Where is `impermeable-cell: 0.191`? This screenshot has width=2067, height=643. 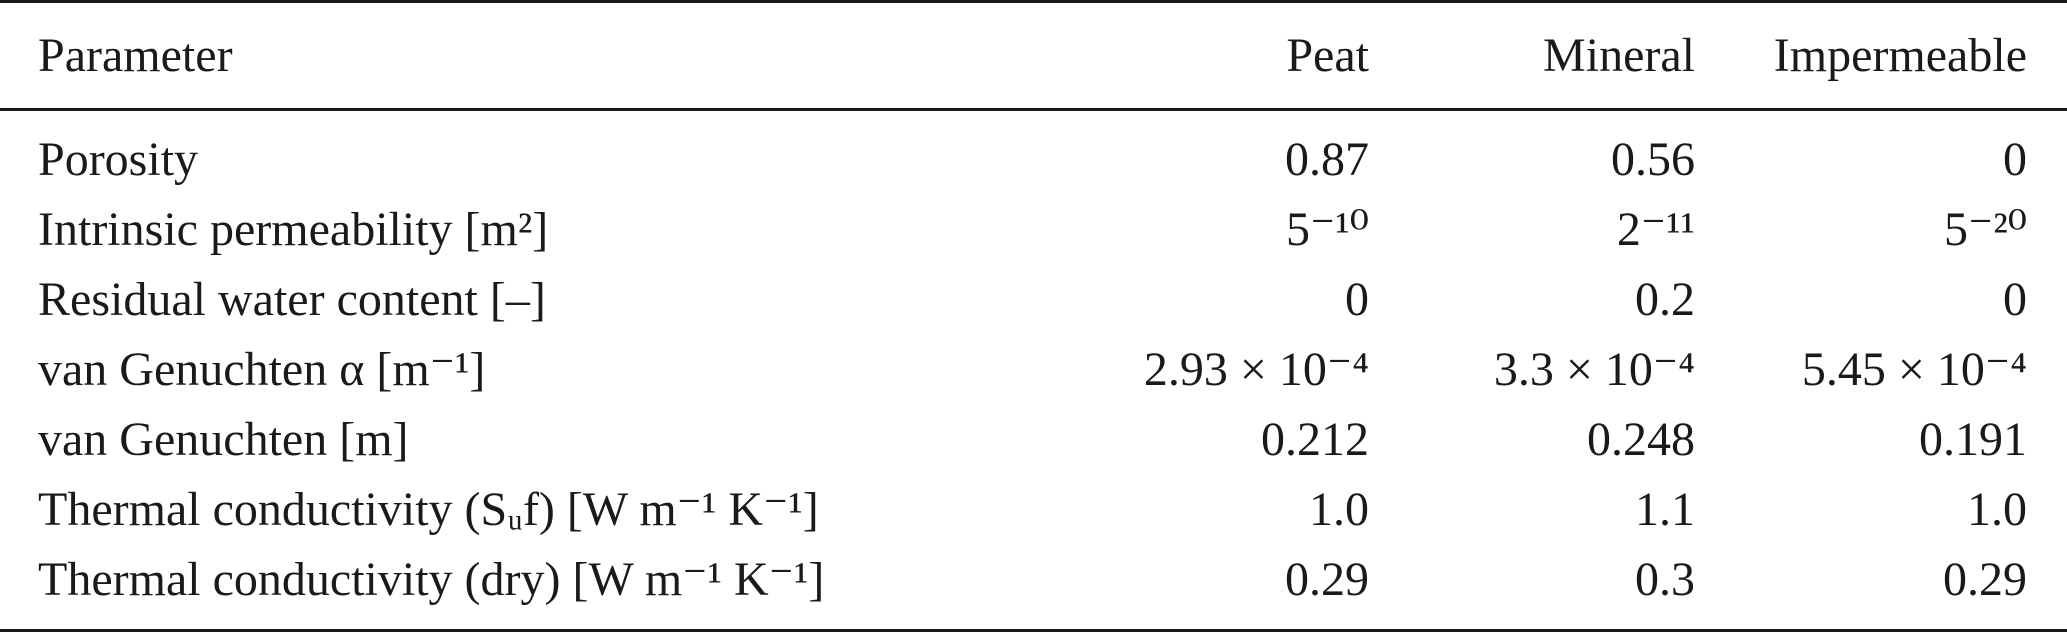 impermeable-cell: 0.191 is located at coordinates (1973, 439).